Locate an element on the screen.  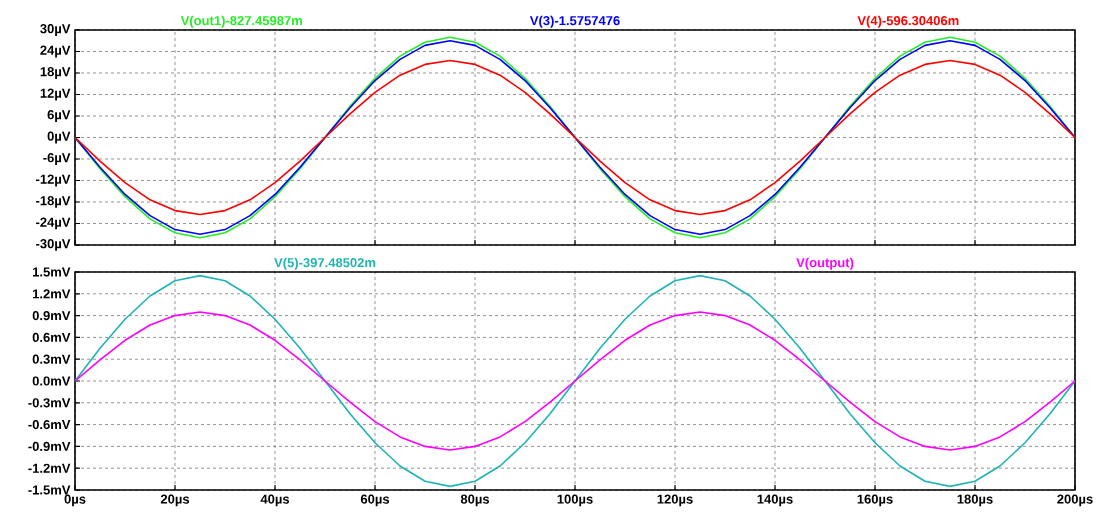
text: V(4)-596.30406m is located at coordinates (908, 21).